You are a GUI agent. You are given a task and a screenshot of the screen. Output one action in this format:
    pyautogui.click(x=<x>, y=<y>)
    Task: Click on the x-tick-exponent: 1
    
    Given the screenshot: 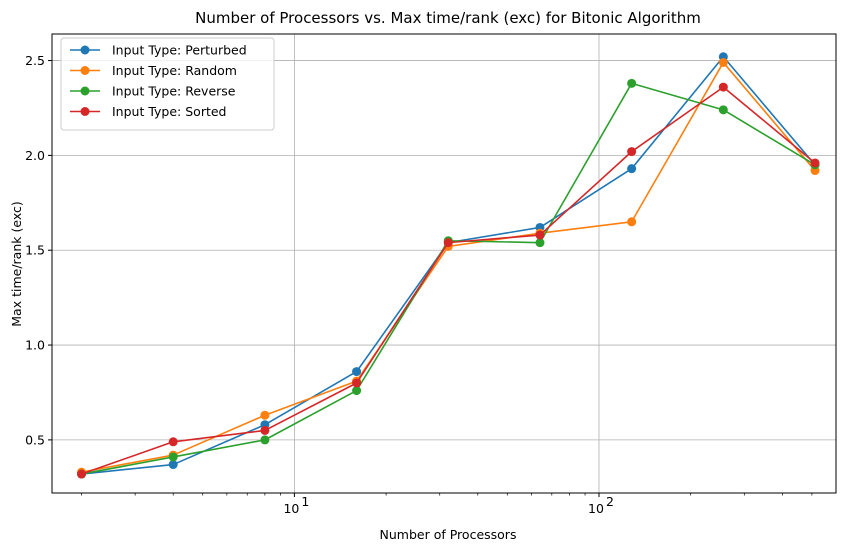 What is the action you would take?
    pyautogui.click(x=305, y=501)
    